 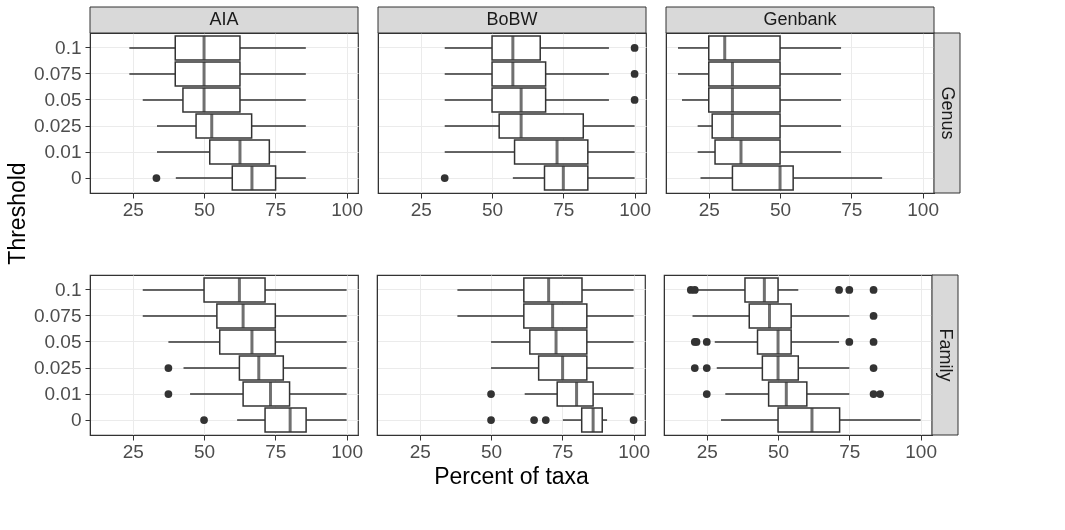 I want to click on text: Family, so click(x=946, y=355).